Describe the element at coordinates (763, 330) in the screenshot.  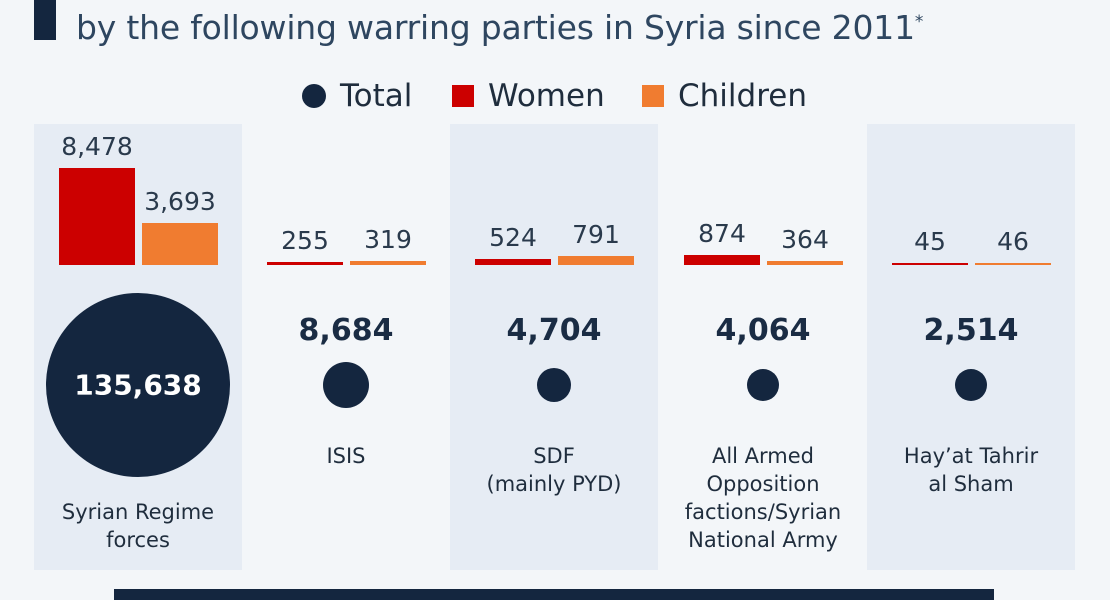
I see `total-value-label: 4,064` at that location.